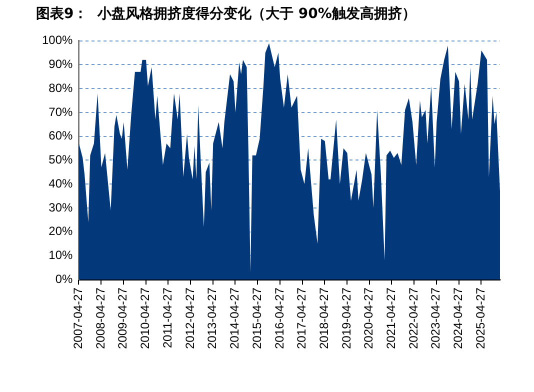 This screenshot has width=534, height=392. I want to click on x-tick-label: 2024-04-27, so click(458, 318).